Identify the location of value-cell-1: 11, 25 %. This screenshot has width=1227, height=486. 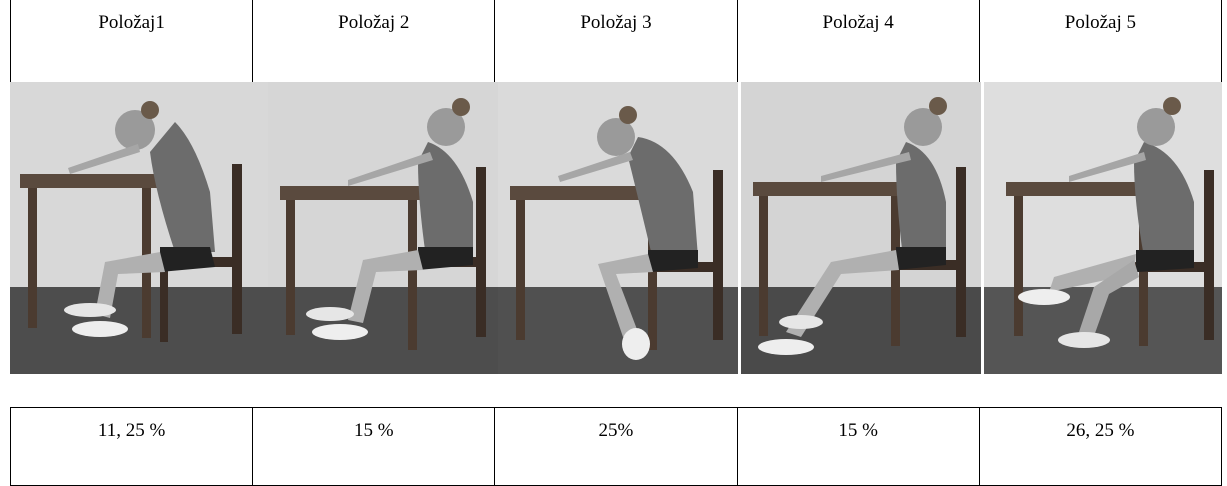
(131, 446).